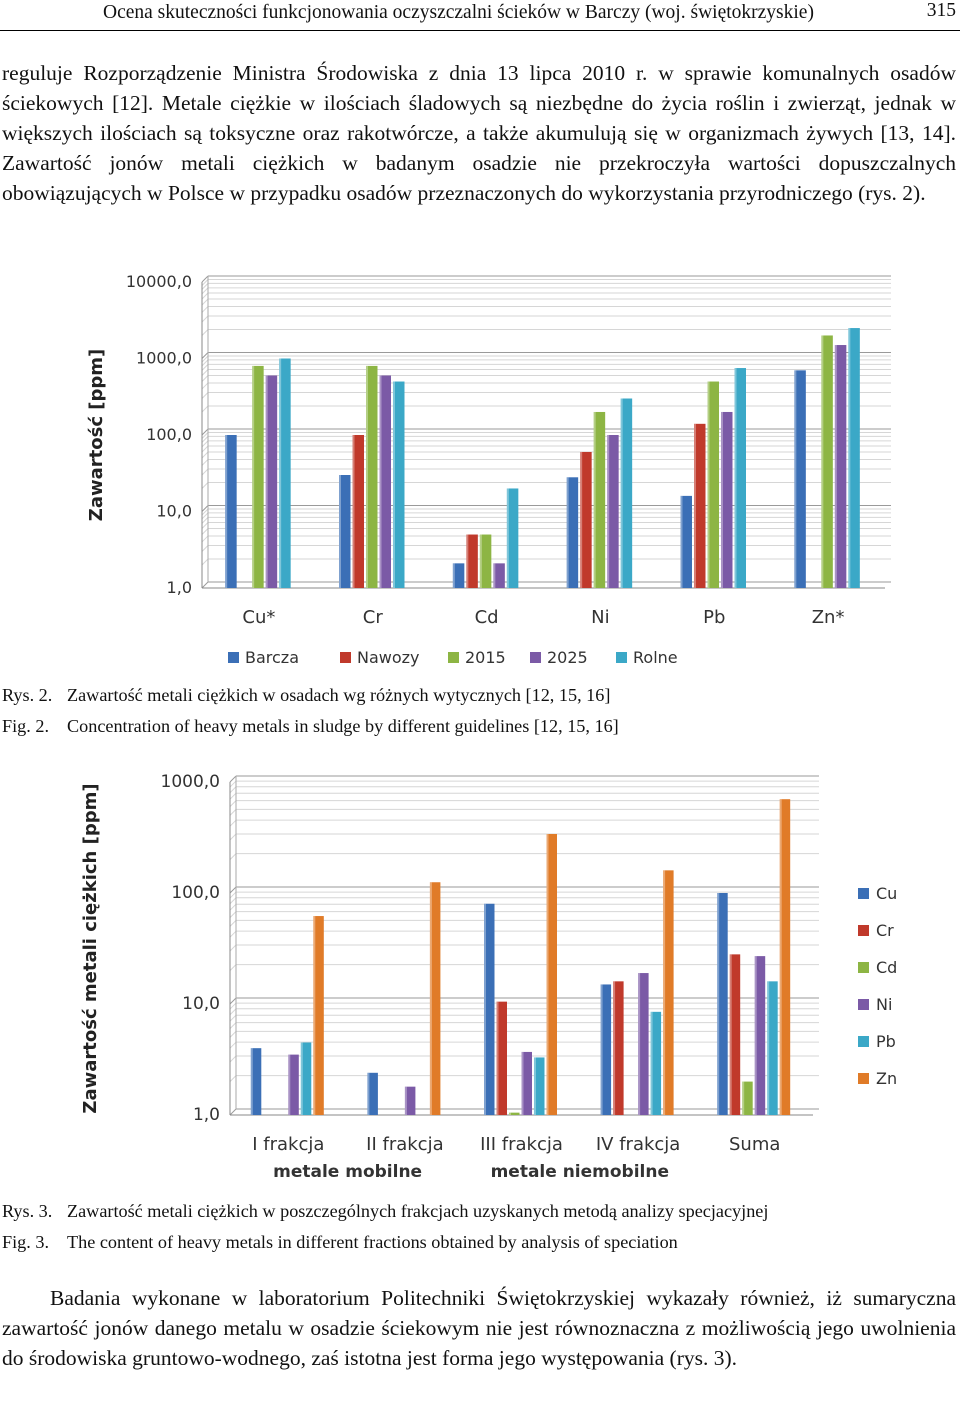 Image resolution: width=960 pixels, height=1403 pixels. What do you see at coordinates (487, 617) in the screenshot?
I see `x-tick-label: Cd` at bounding box center [487, 617].